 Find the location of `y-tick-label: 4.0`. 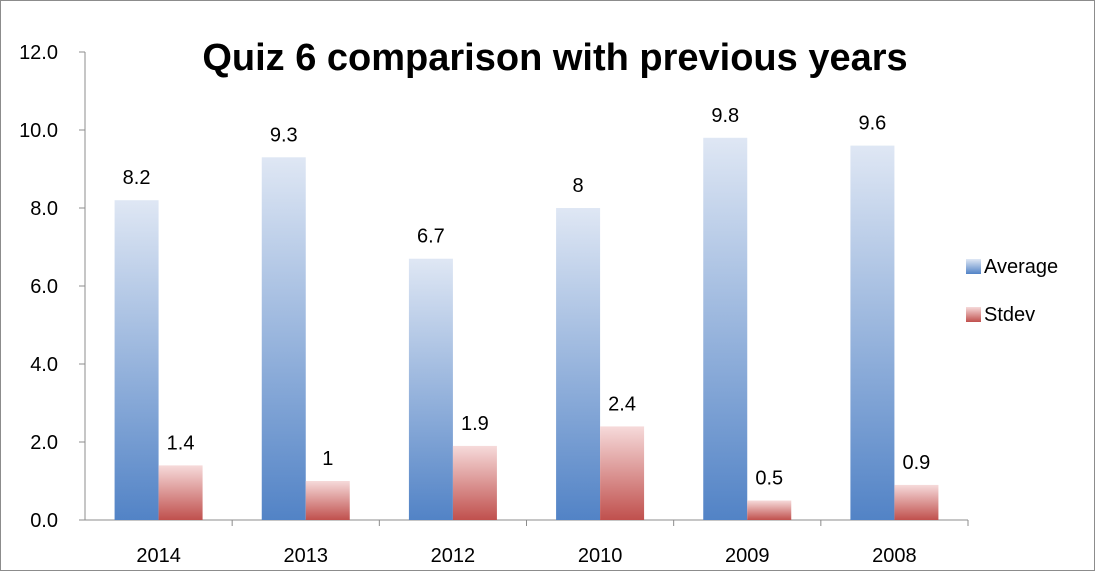

y-tick-label: 4.0 is located at coordinates (44, 365).